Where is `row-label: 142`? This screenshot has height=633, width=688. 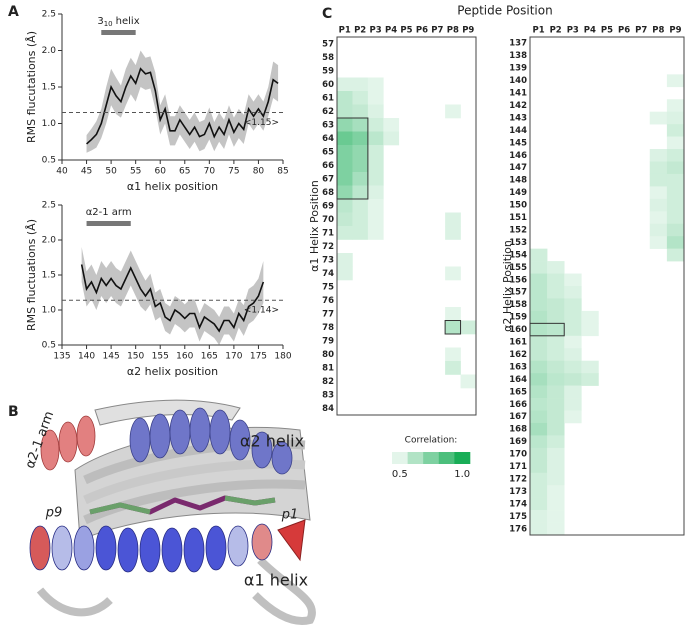 row-label: 142 is located at coordinates (518, 106).